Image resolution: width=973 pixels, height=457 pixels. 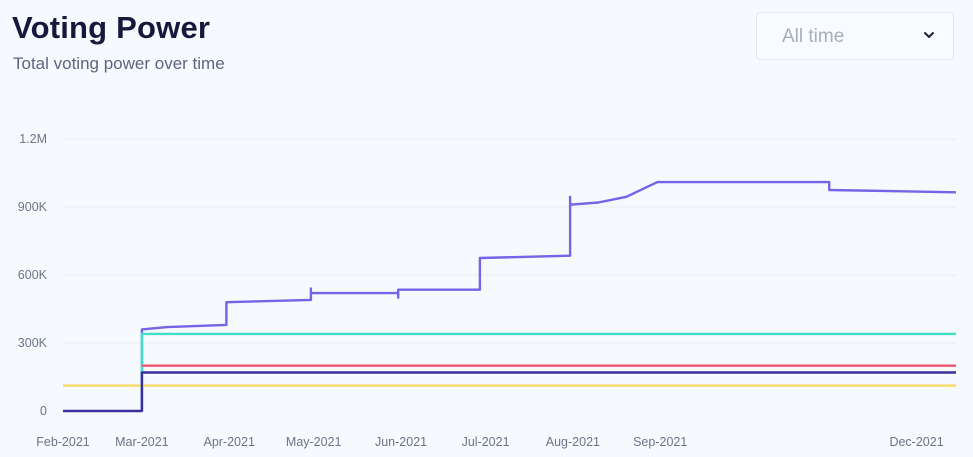 What do you see at coordinates (111, 27) in the screenshot?
I see `page-title: Voting Power` at bounding box center [111, 27].